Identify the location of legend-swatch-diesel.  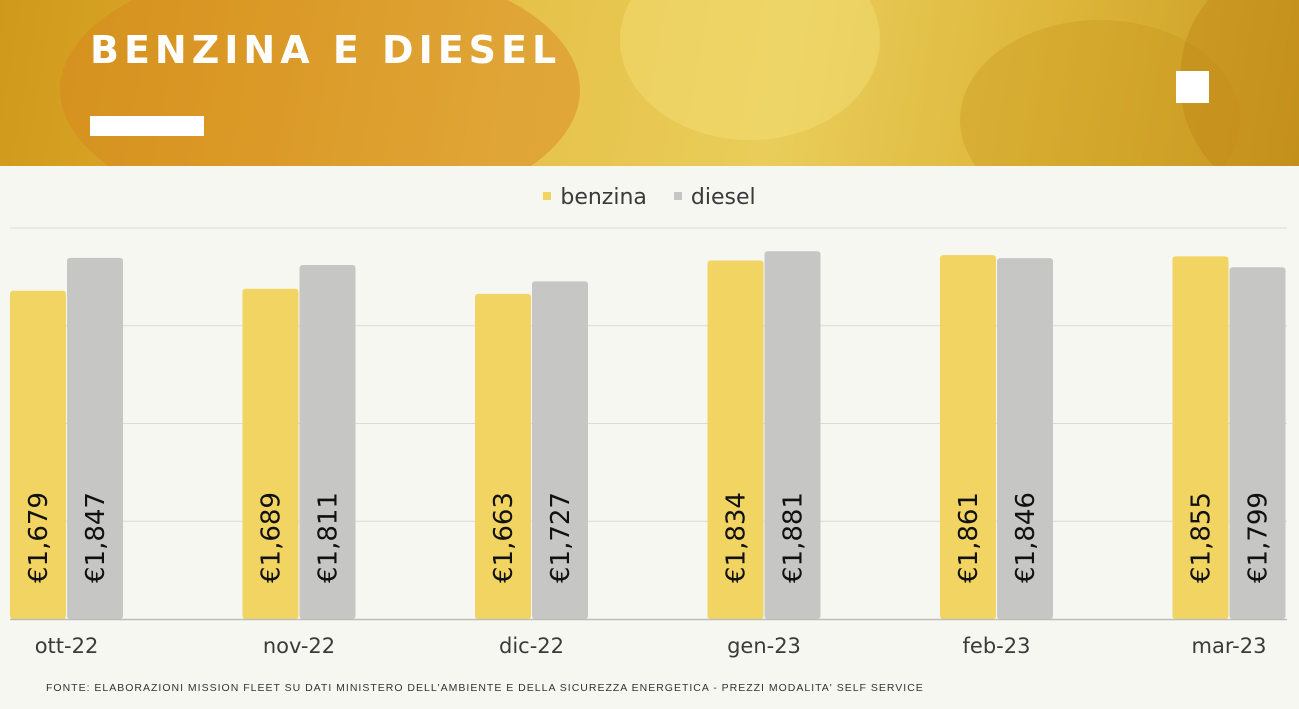
(677, 195).